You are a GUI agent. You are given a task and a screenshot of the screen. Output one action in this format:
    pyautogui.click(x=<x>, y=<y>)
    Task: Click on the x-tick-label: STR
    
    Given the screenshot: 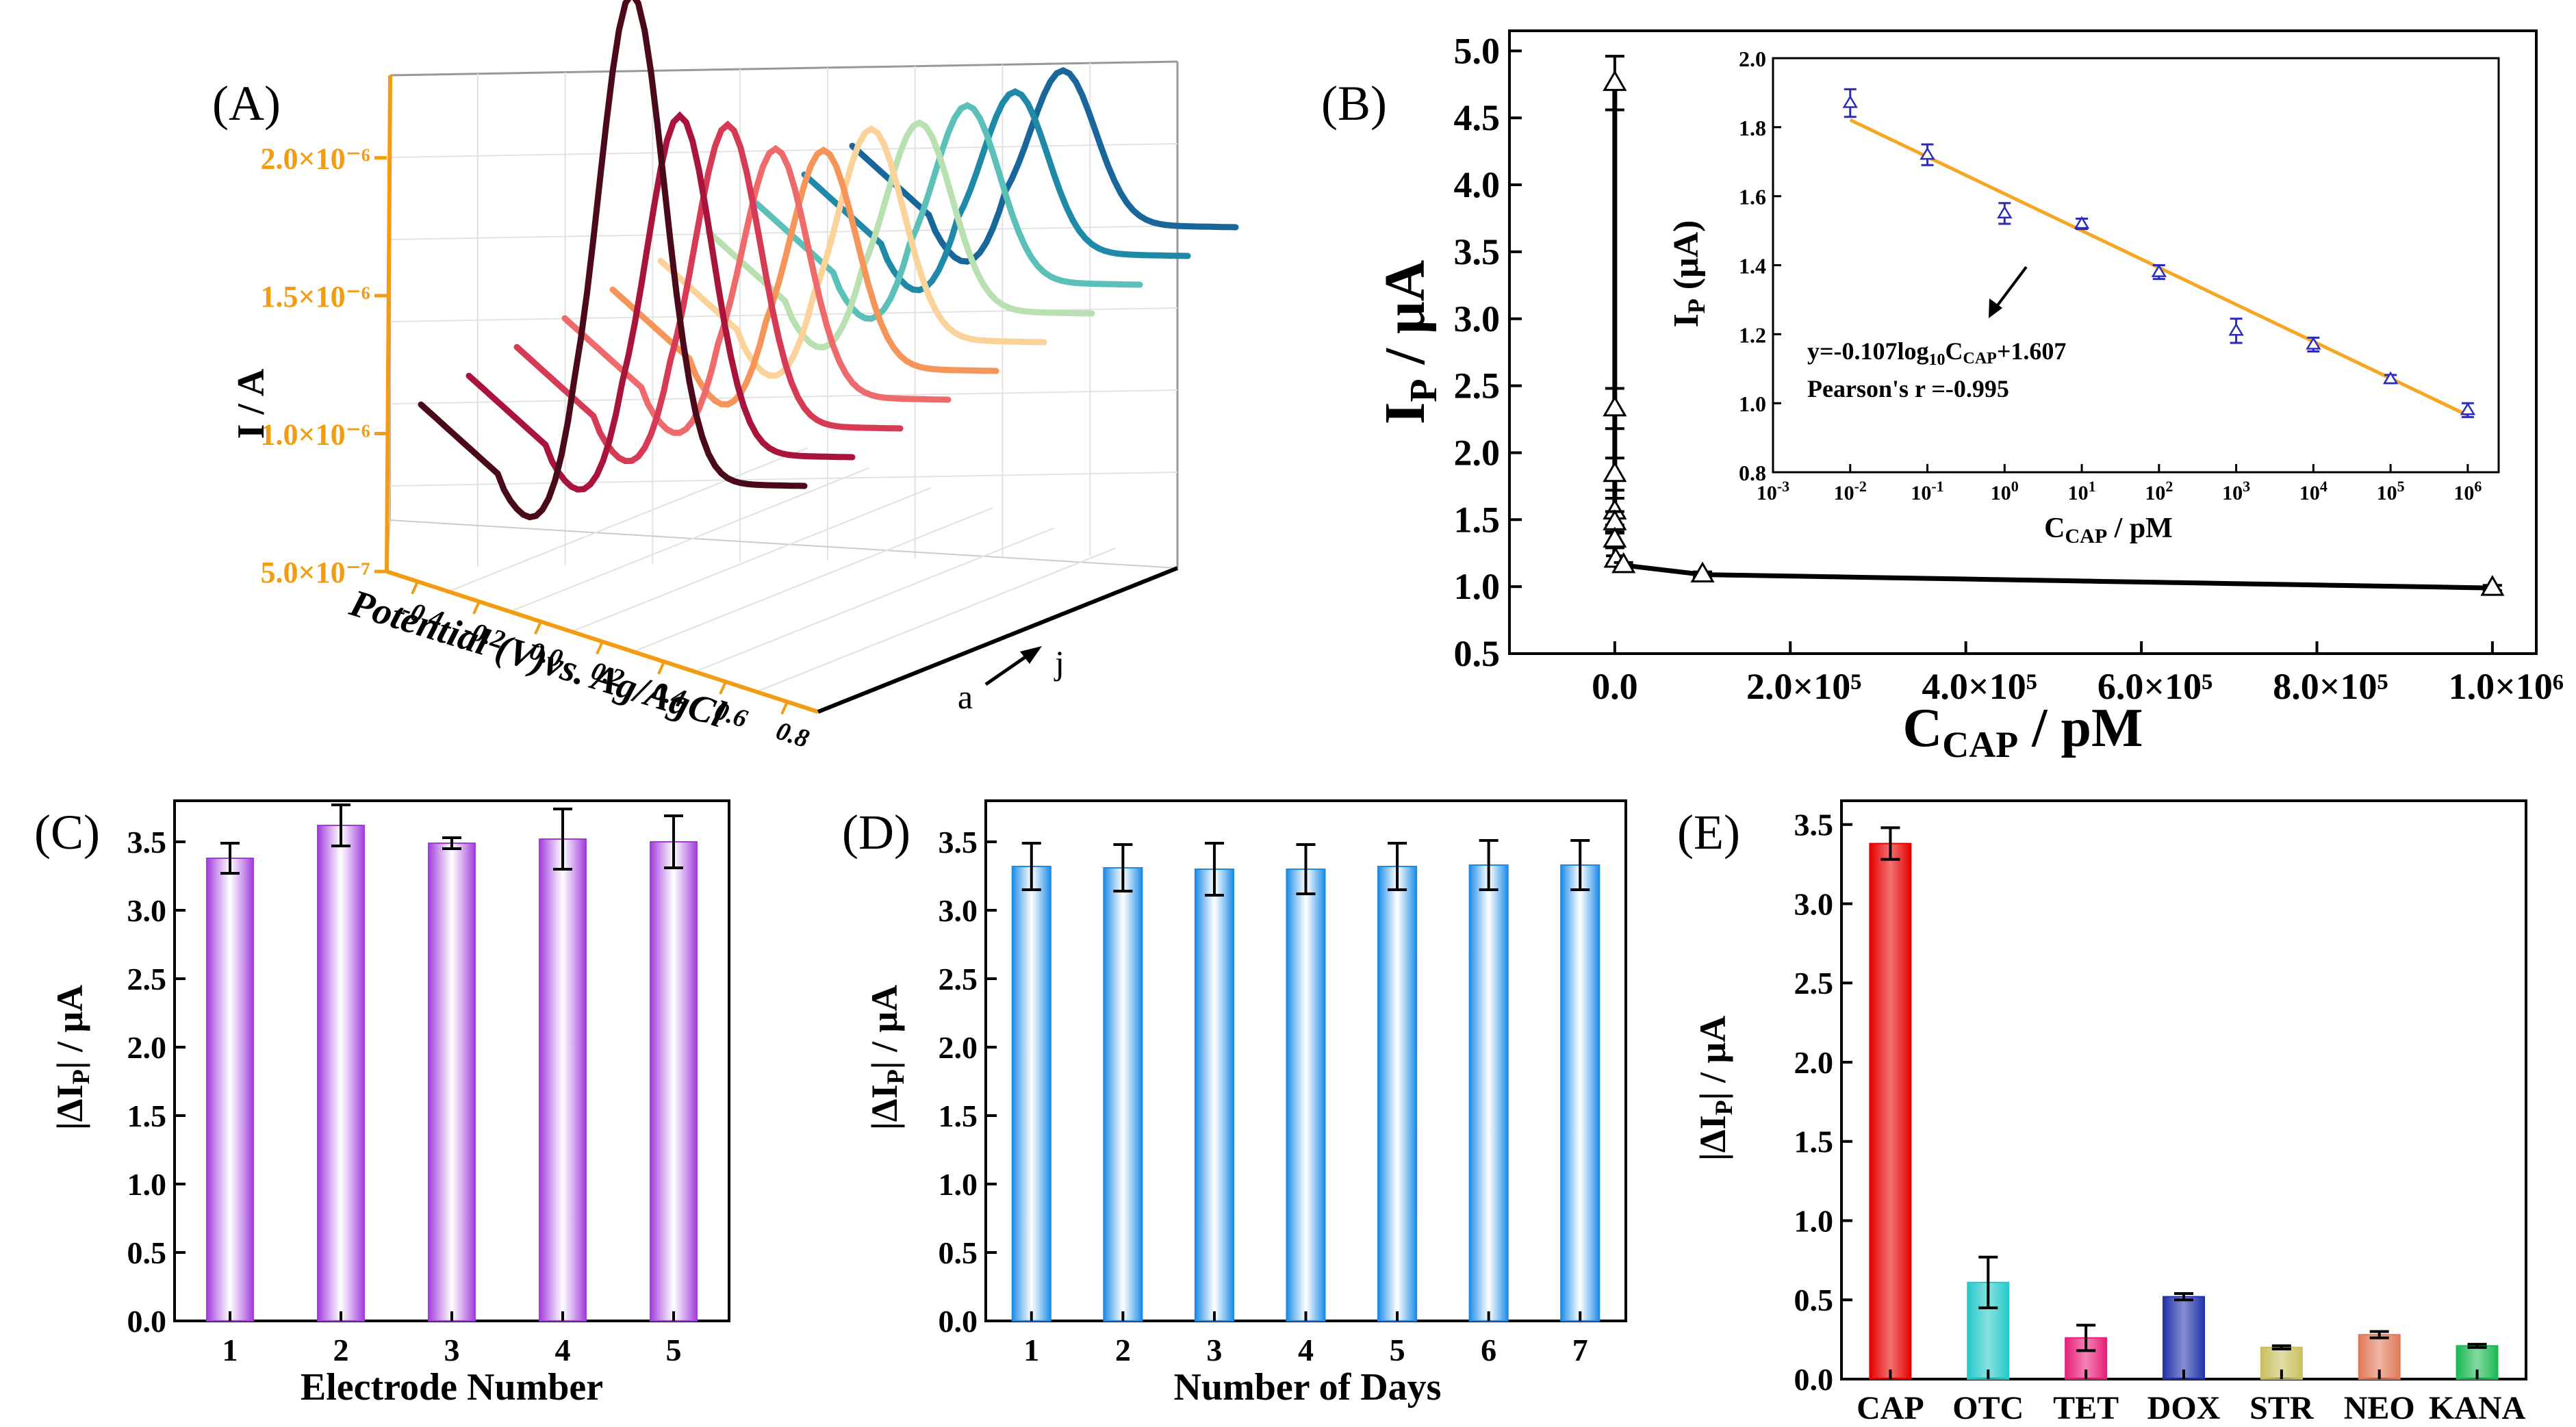 What is the action you would take?
    pyautogui.click(x=2281, y=1408)
    